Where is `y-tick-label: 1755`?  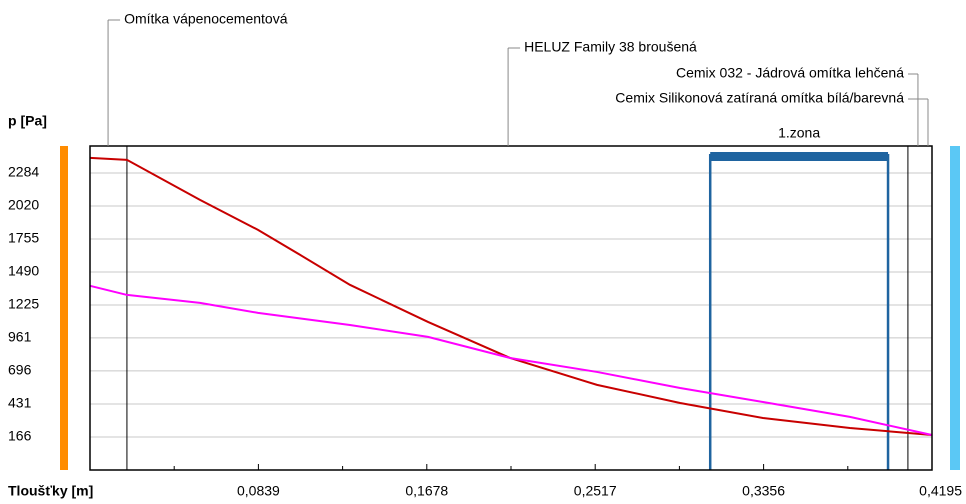 y-tick-label: 1755 is located at coordinates (23, 238).